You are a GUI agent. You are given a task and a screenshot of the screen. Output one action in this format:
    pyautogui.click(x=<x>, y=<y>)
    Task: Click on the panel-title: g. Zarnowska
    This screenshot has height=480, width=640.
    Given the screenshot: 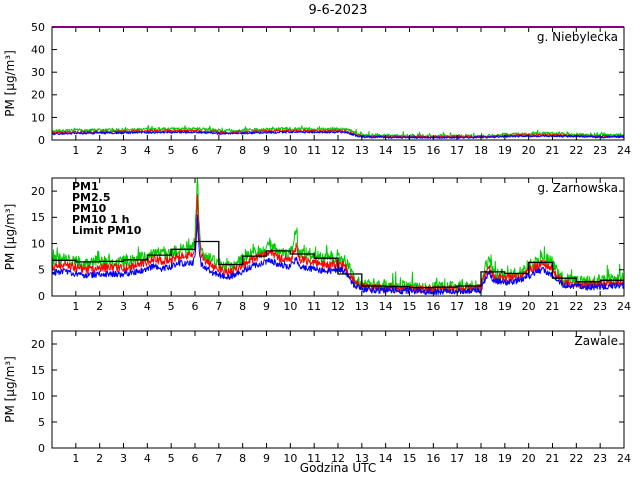 What is the action you would take?
    pyautogui.click(x=577, y=188)
    